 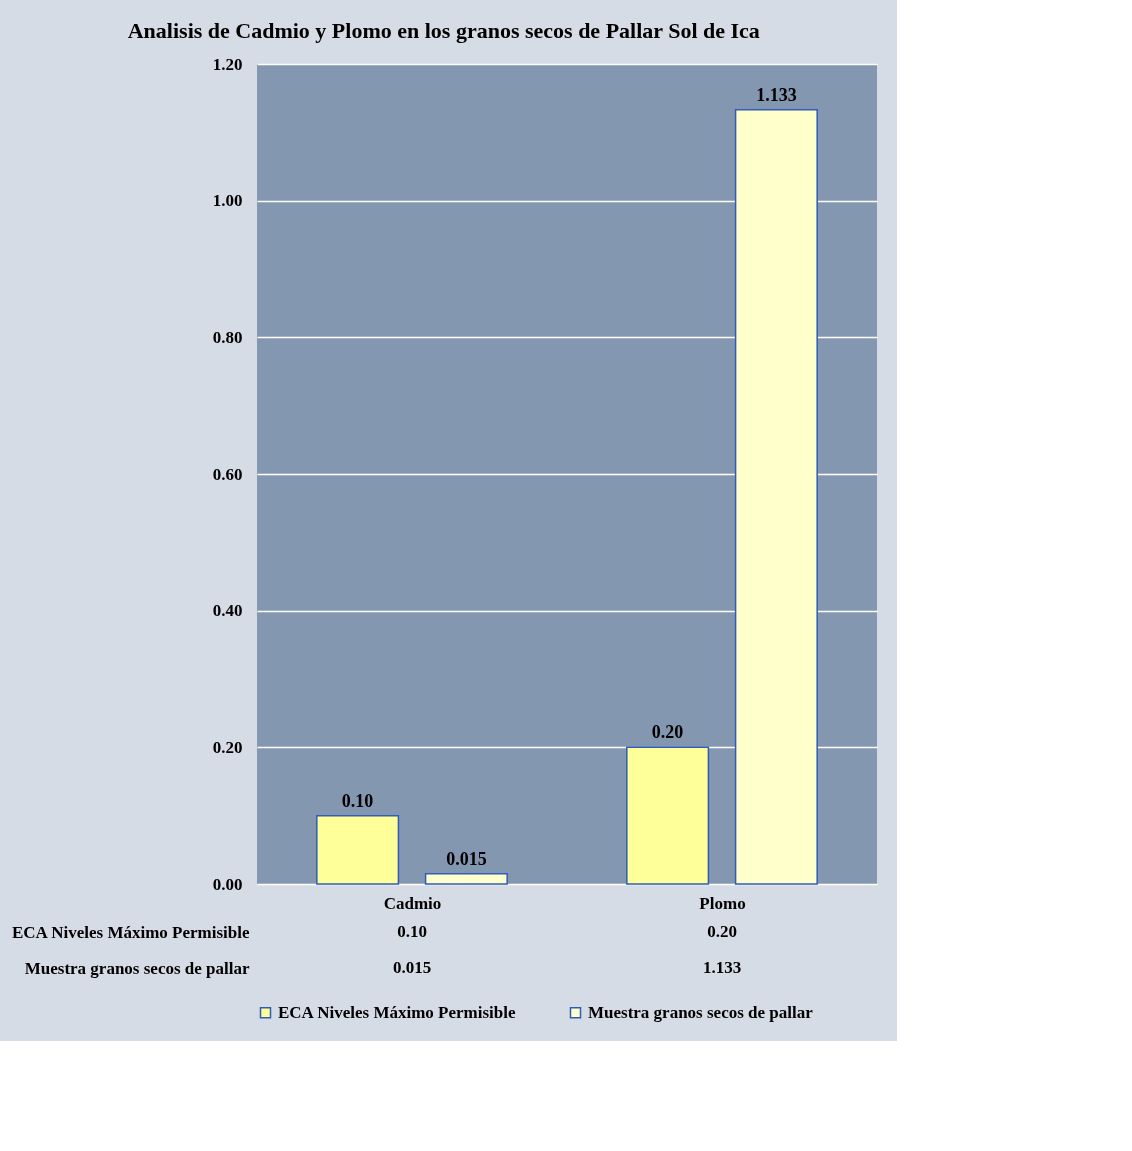 I want to click on x-tick-label: Cadmio, so click(x=412, y=903).